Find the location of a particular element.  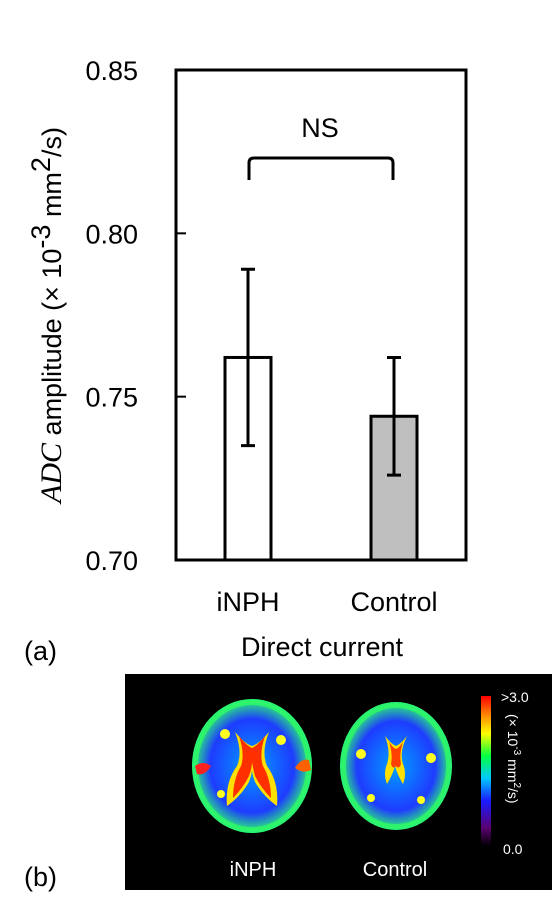

inph-adc-map is located at coordinates (252, 766).